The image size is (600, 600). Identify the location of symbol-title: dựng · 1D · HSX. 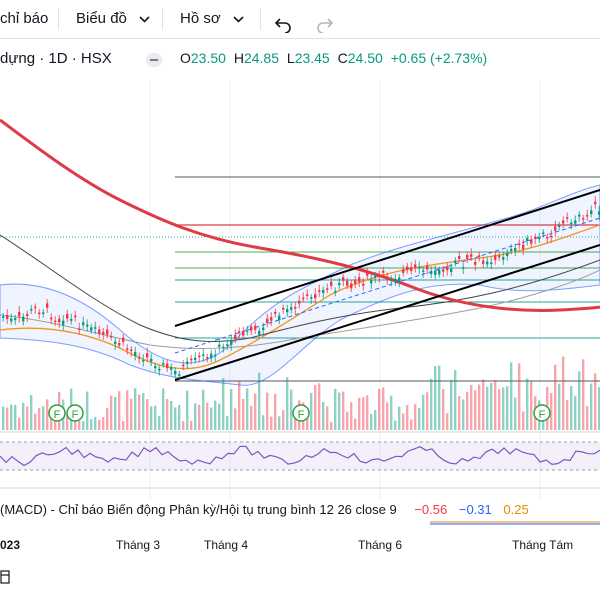
(56, 58).